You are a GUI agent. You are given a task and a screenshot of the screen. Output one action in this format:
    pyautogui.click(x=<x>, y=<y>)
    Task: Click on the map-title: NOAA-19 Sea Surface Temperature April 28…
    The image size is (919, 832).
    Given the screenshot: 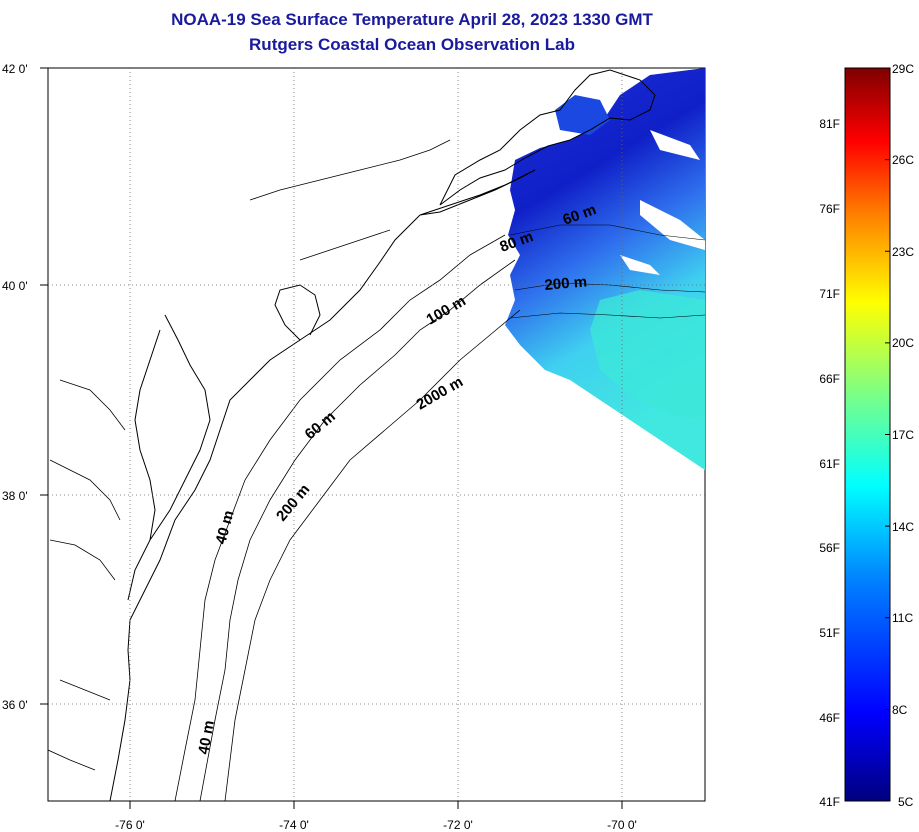 What is the action you would take?
    pyautogui.click(x=412, y=19)
    